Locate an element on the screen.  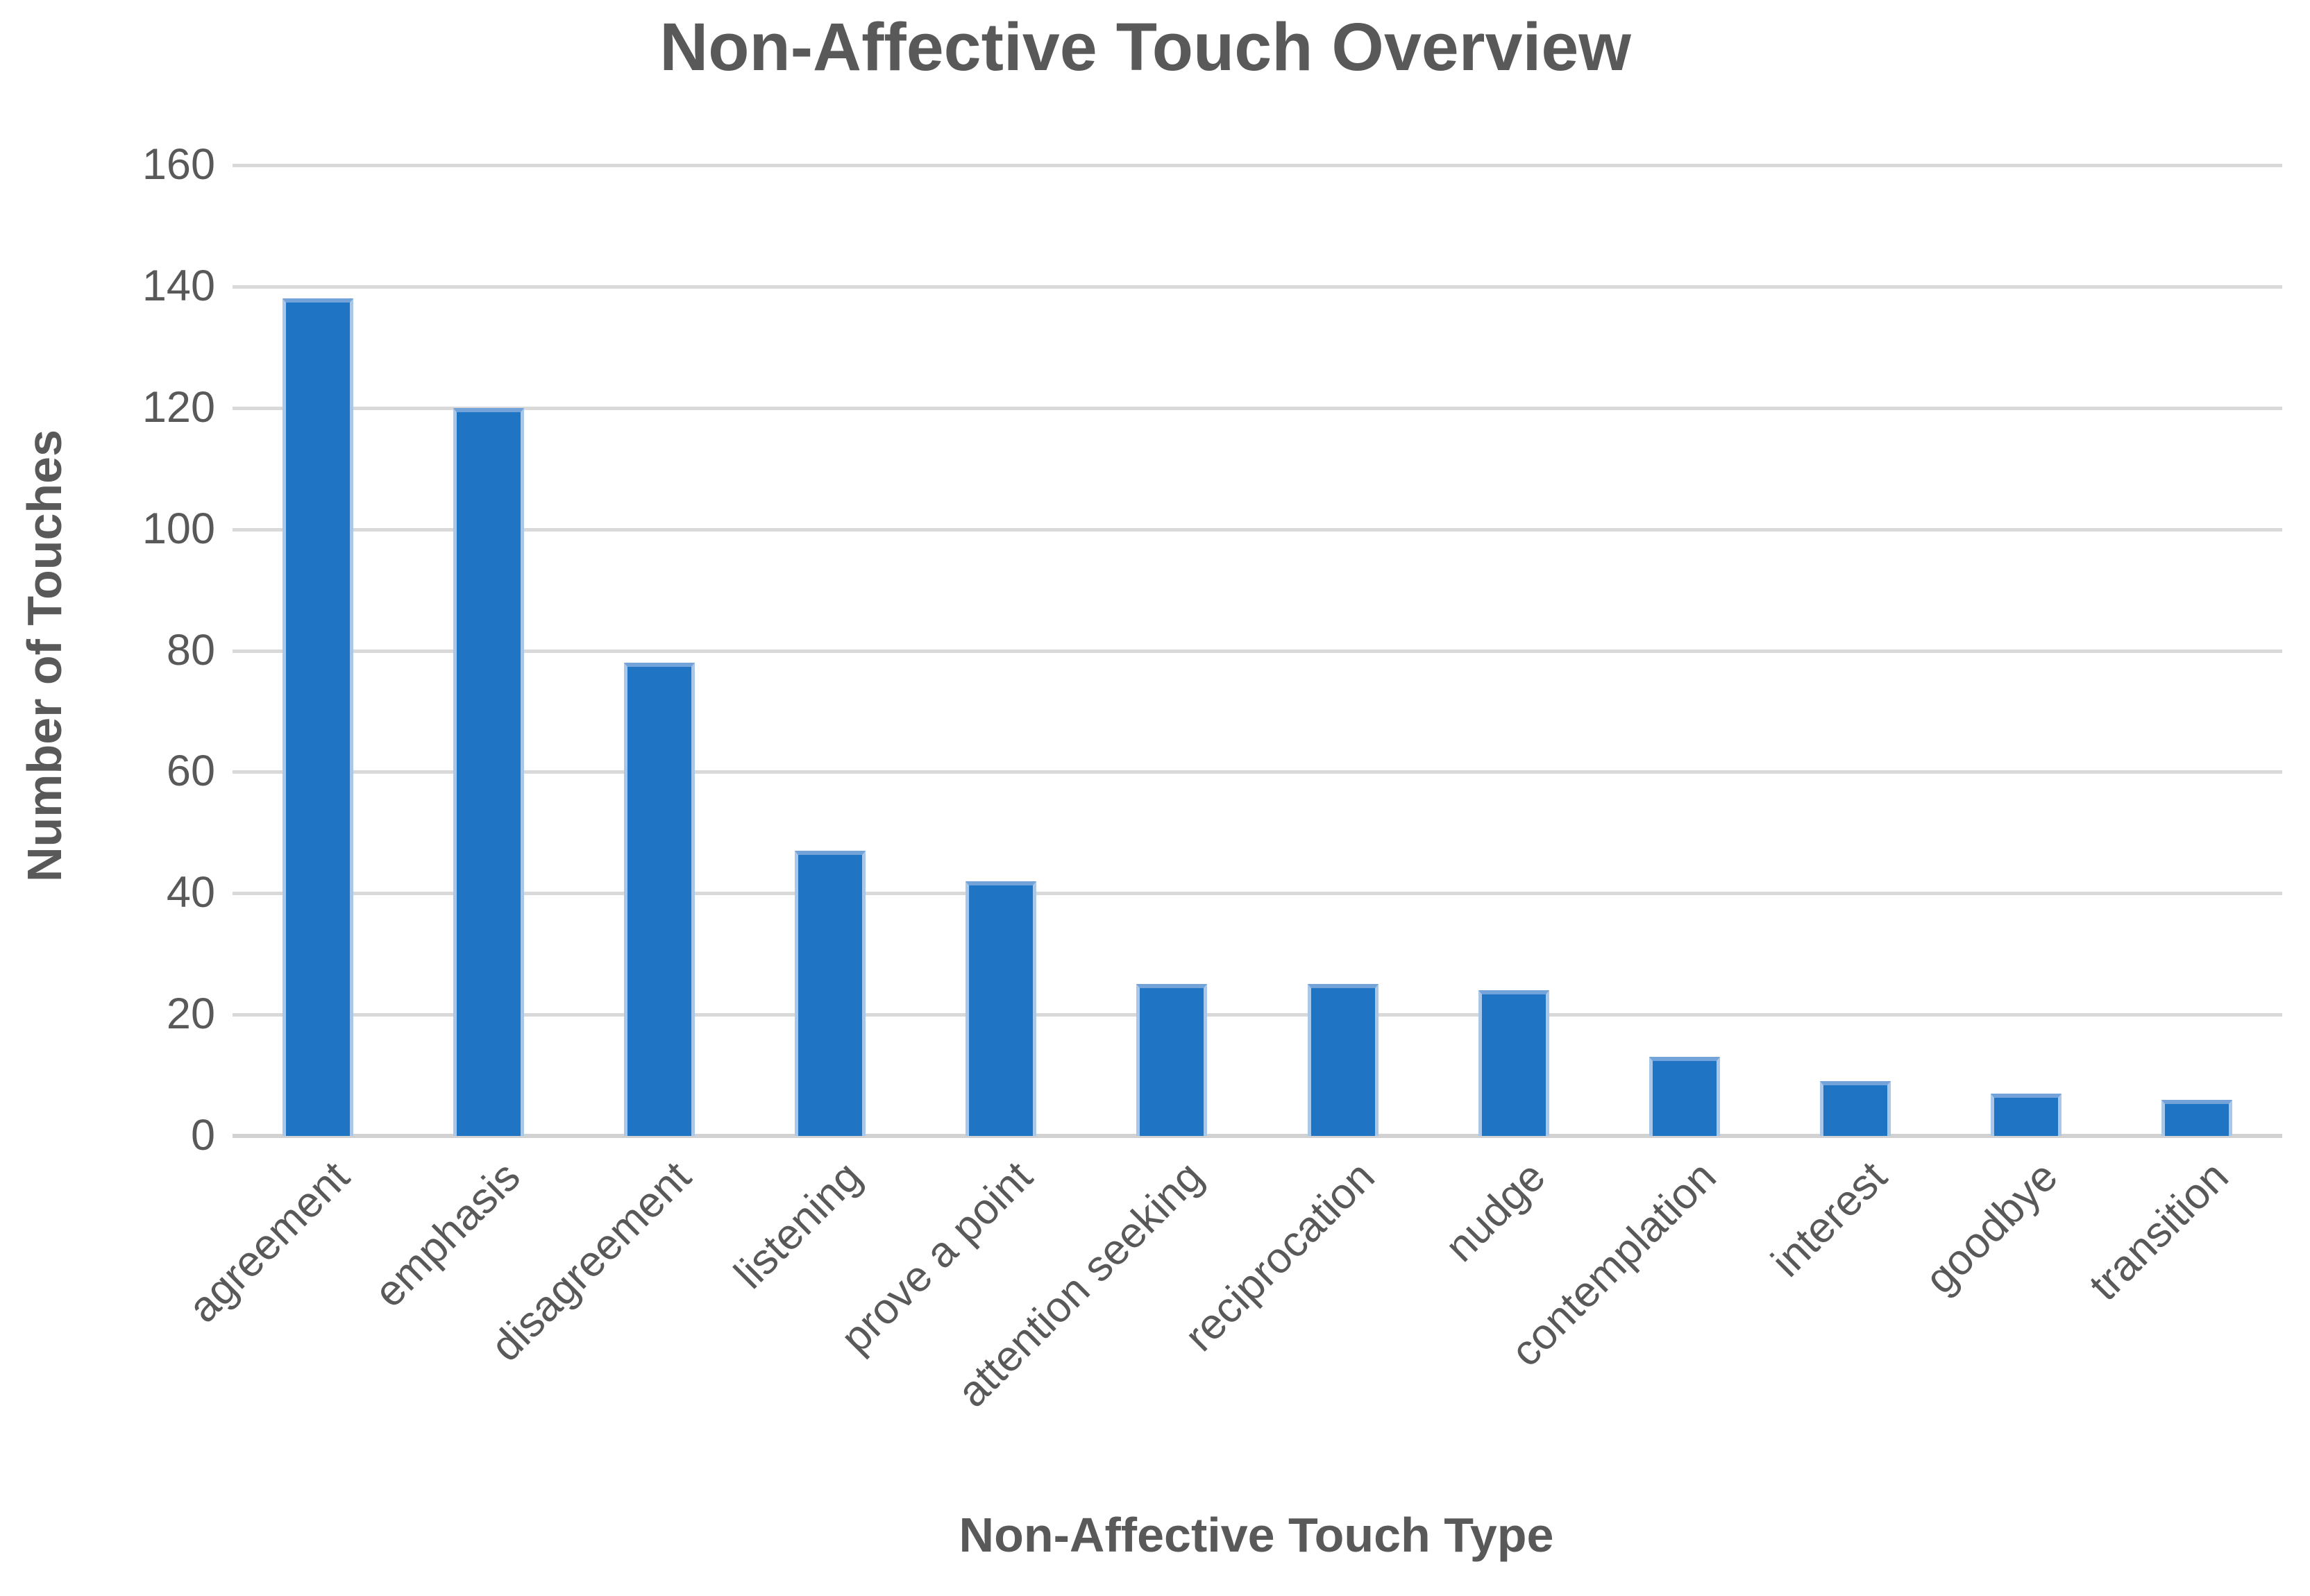
bar-disagreement is located at coordinates (659, 899).